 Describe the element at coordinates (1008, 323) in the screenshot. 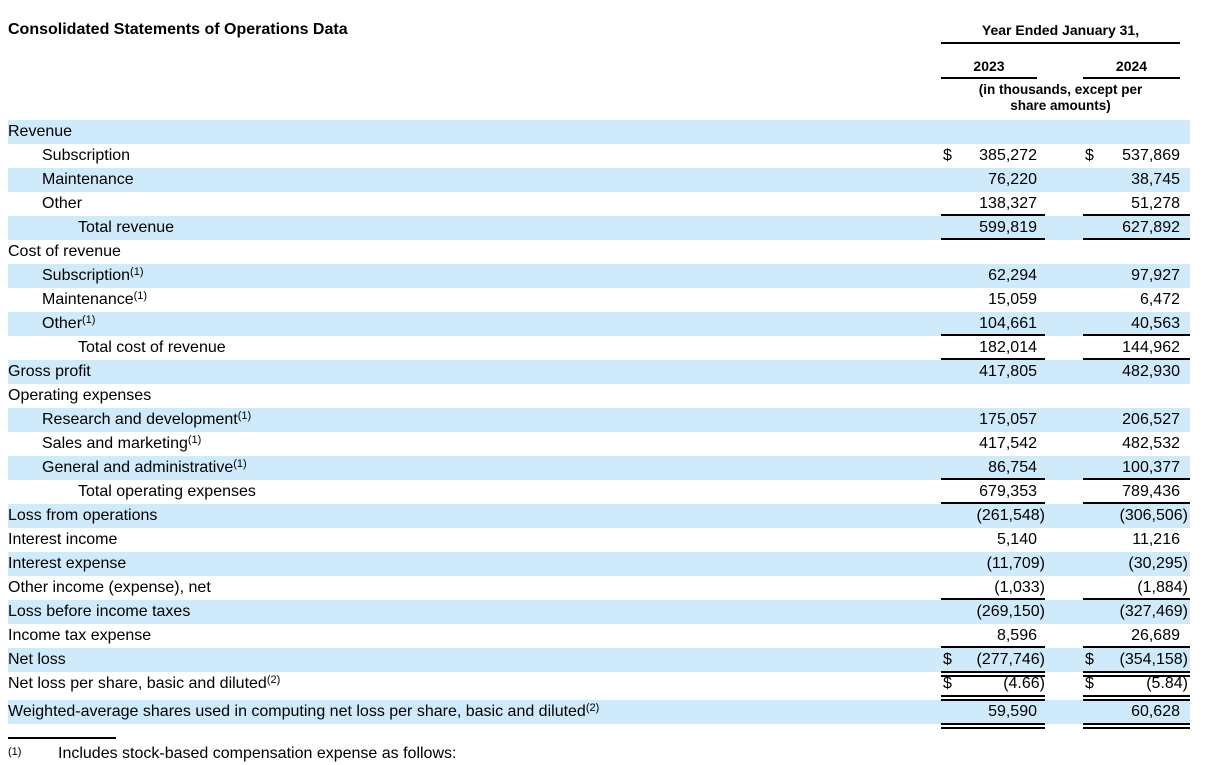

I see `amount-2023: 104,661` at that location.